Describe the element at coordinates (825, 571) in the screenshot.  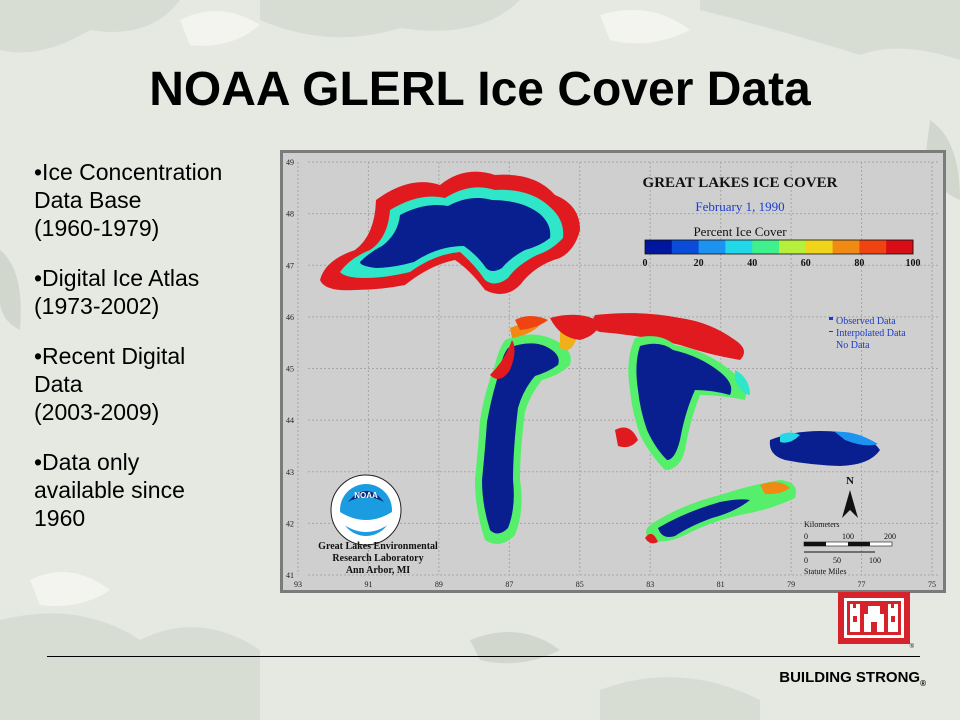
I see `mile-label: Statute Miles` at that location.